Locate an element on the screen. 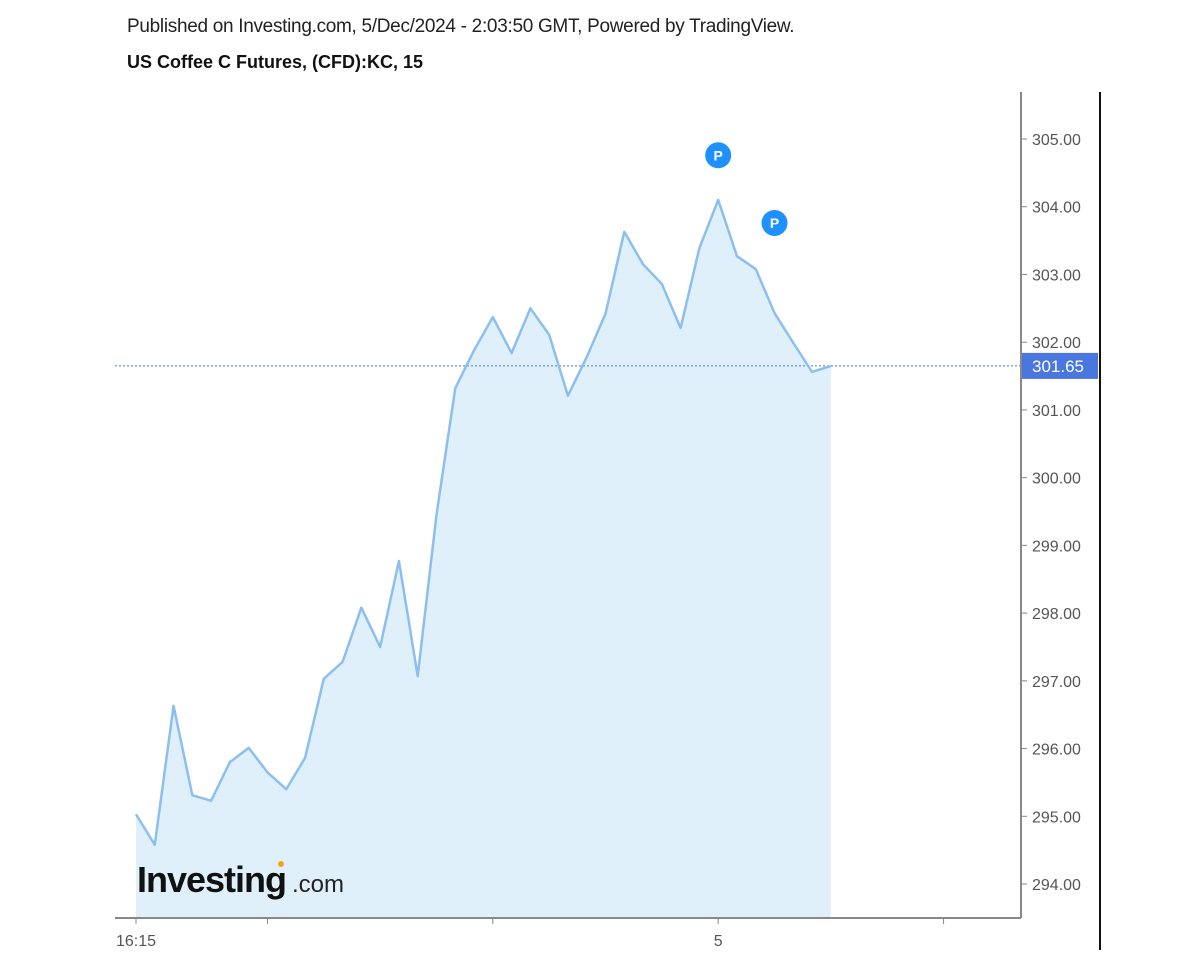  last-price-badge: 301.65 is located at coordinates (1060, 365).